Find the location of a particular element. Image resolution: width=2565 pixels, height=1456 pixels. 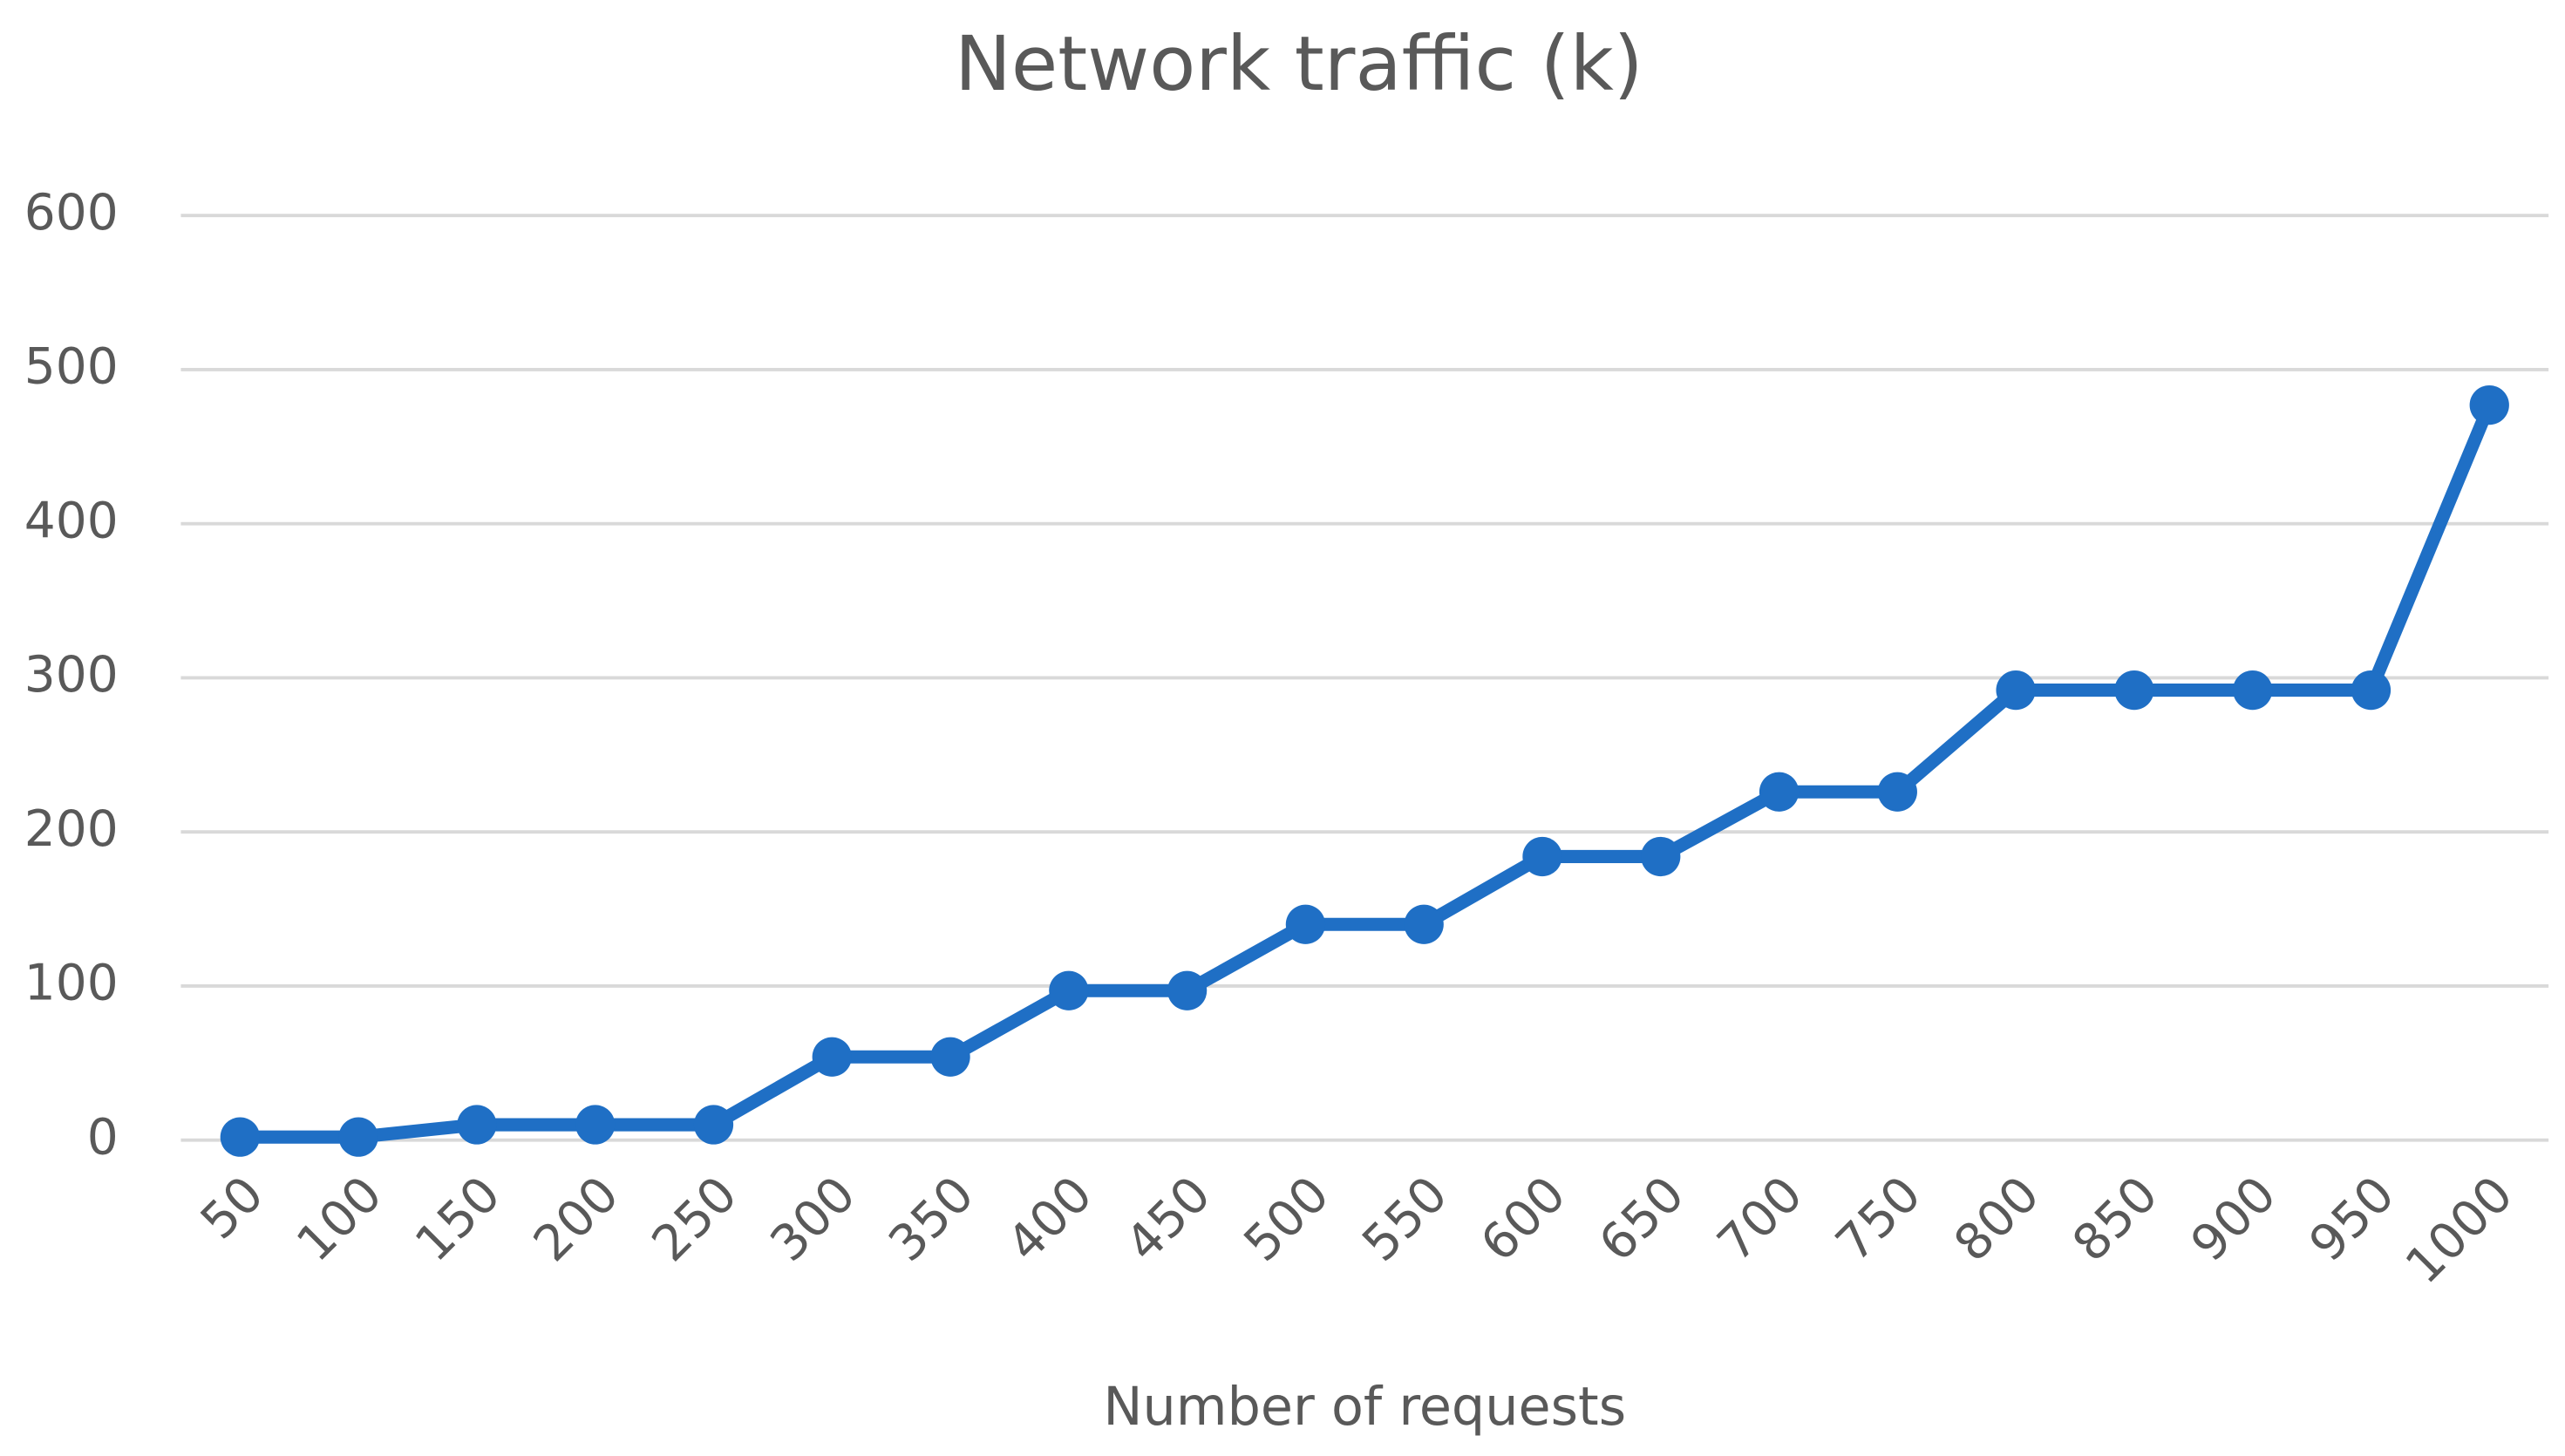

x-tick-label: 700 is located at coordinates (1759, 1219).